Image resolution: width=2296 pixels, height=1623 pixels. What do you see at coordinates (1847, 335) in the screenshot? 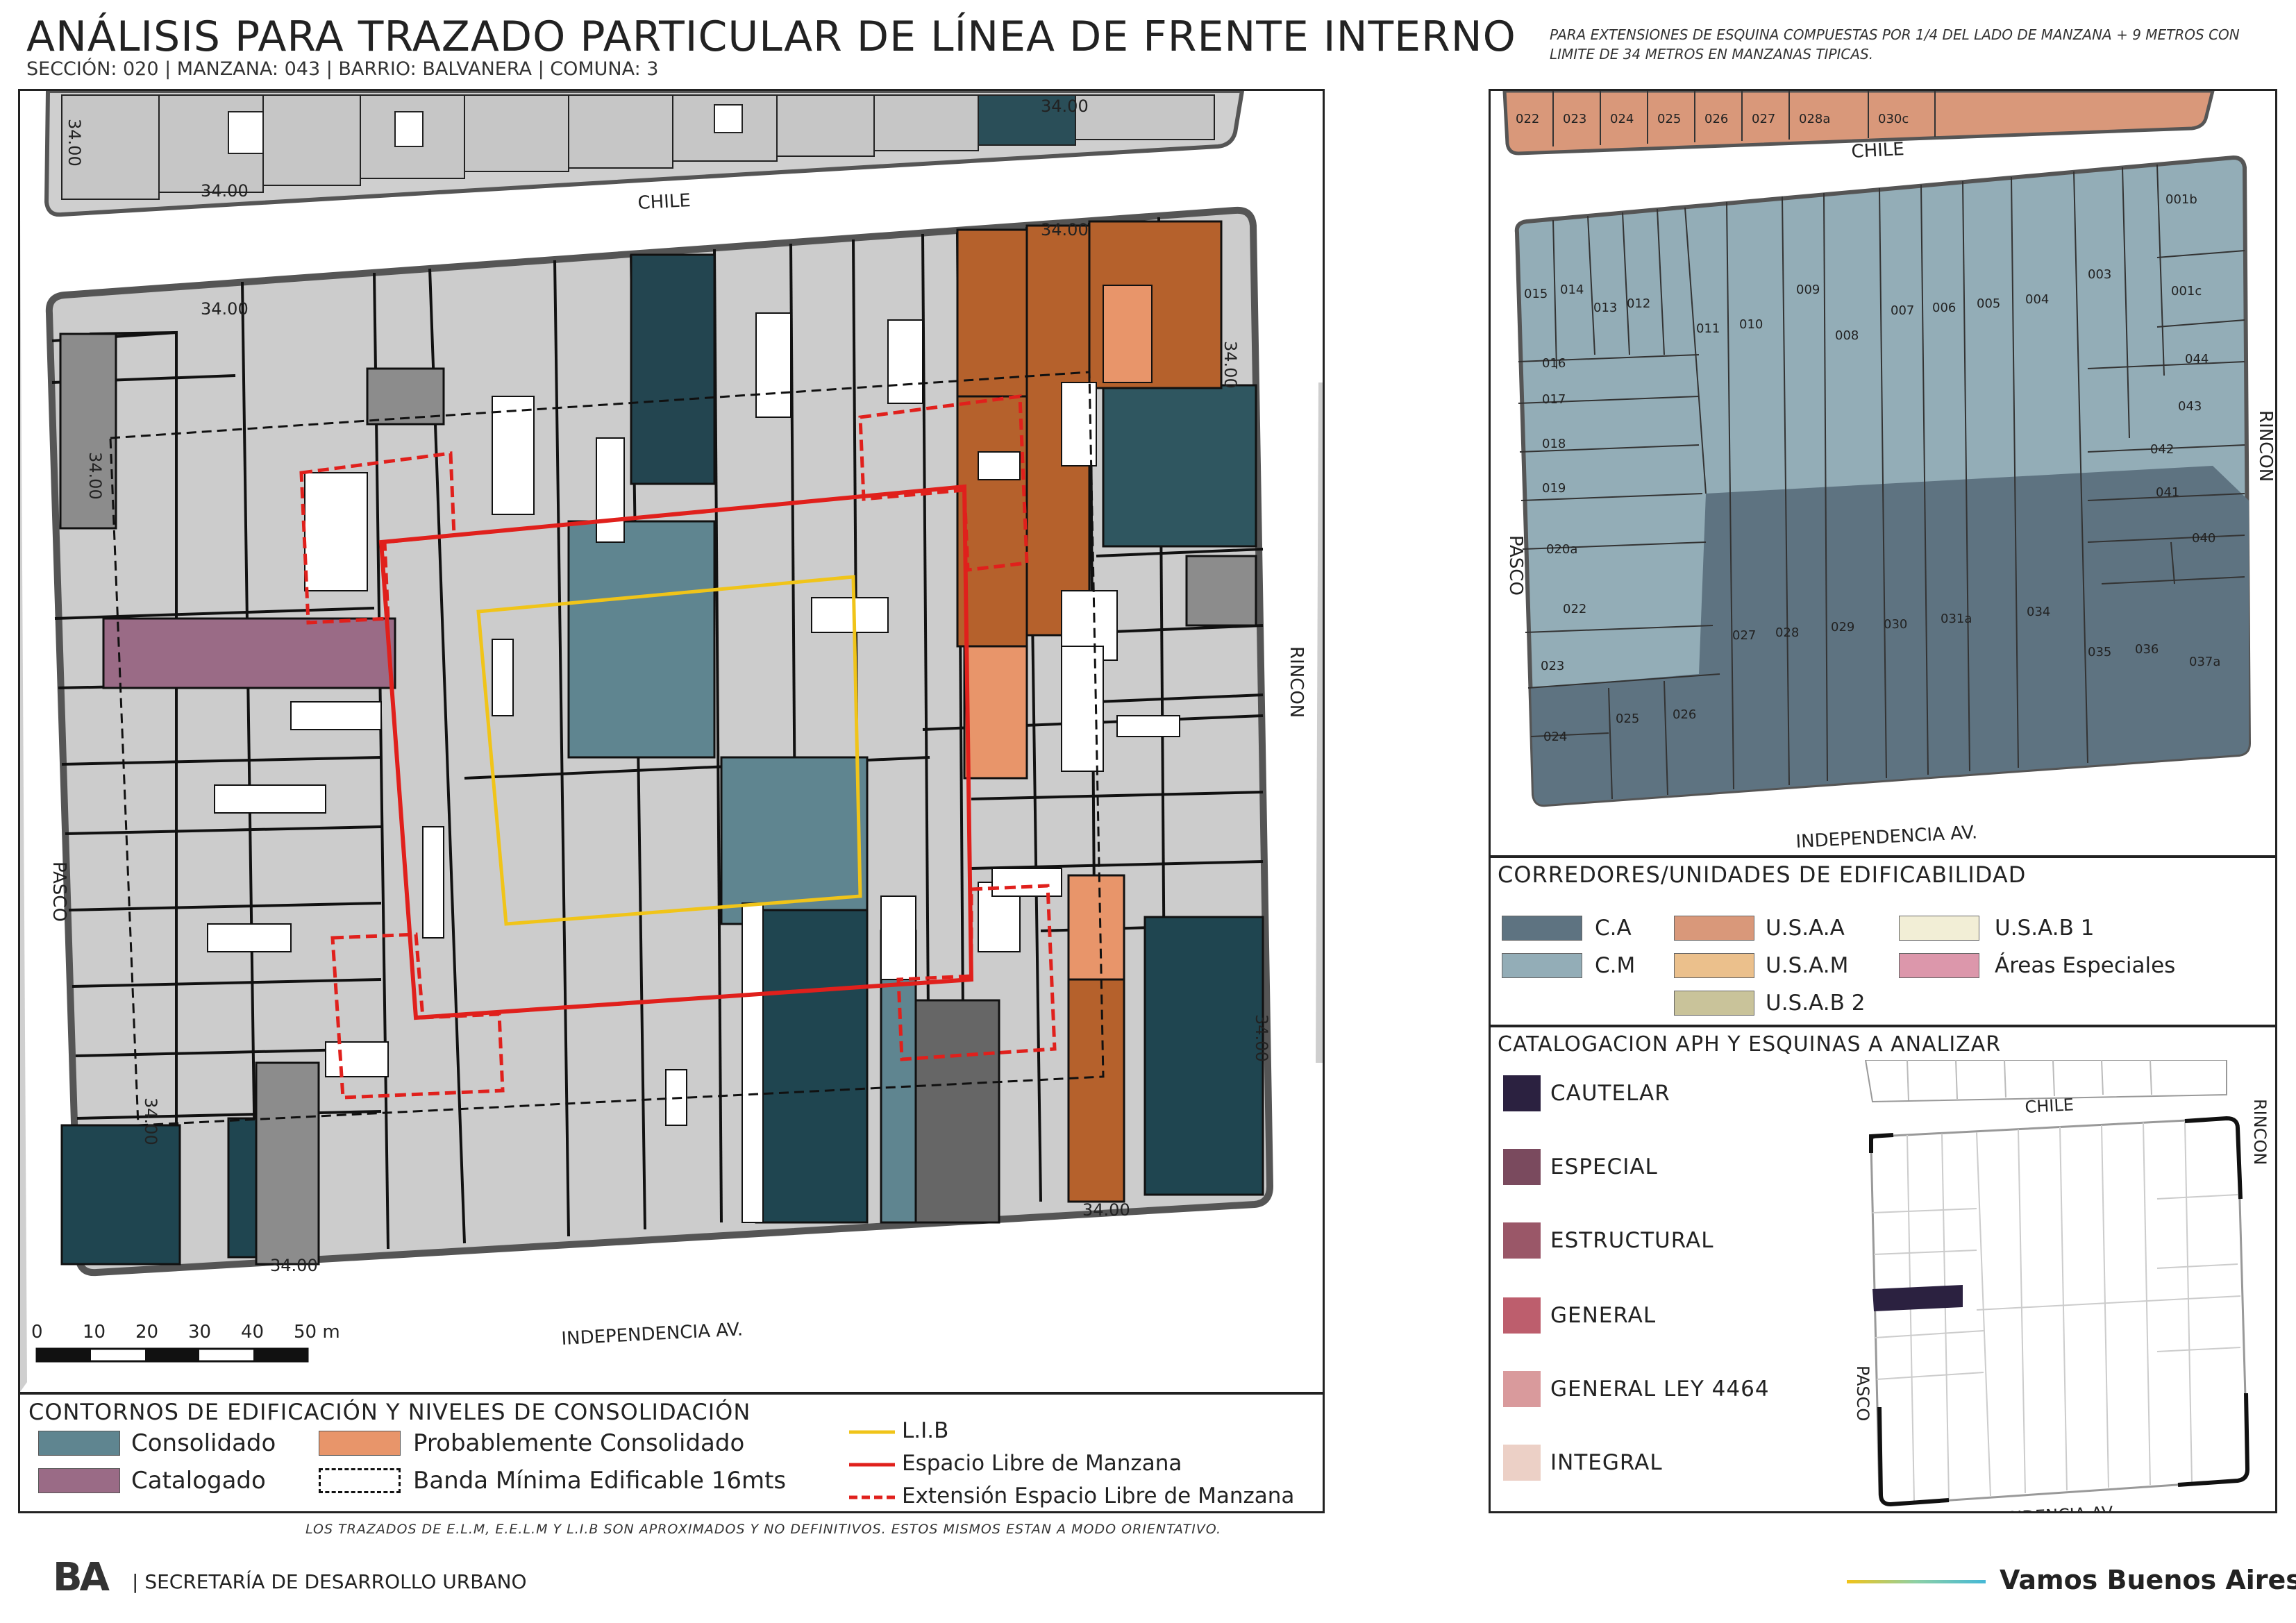
I see `parcel-lot-label: 008` at bounding box center [1847, 335].